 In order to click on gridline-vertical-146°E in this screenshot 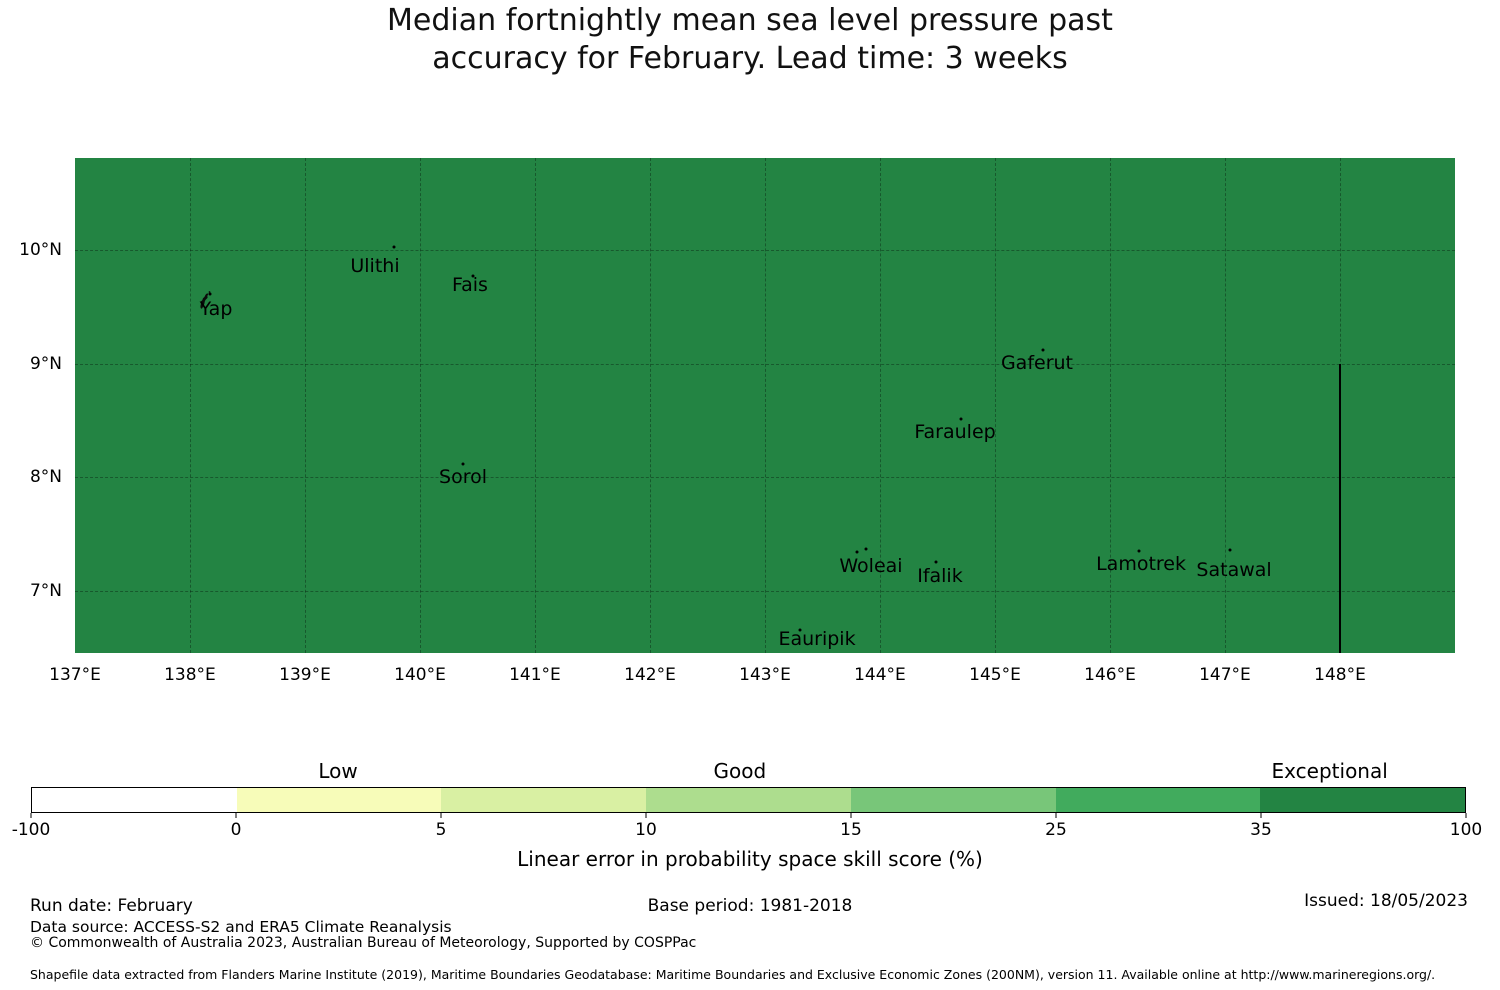, I will do `click(1110, 405)`.